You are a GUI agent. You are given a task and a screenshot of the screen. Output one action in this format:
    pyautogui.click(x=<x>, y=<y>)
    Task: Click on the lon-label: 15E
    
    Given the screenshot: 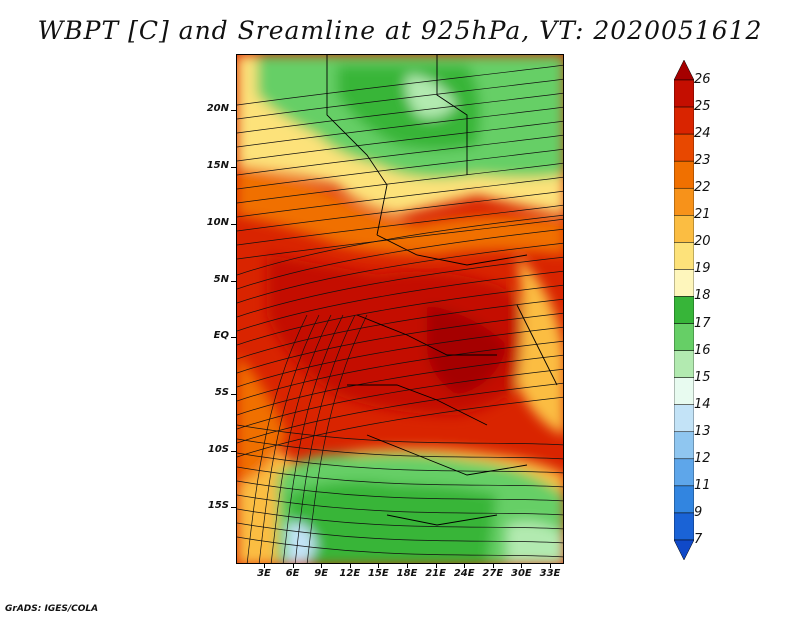 What is the action you would take?
    pyautogui.click(x=378, y=573)
    